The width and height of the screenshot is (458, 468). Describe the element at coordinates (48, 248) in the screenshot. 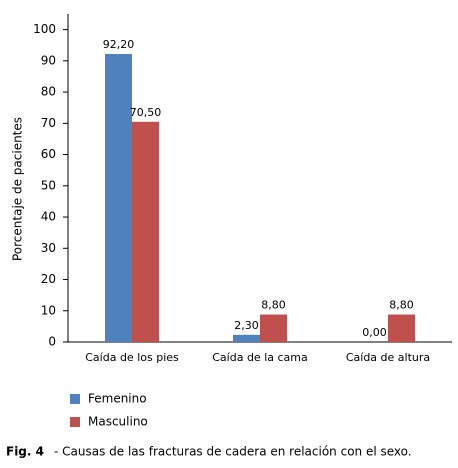

I see `y-tick-label: 30` at that location.